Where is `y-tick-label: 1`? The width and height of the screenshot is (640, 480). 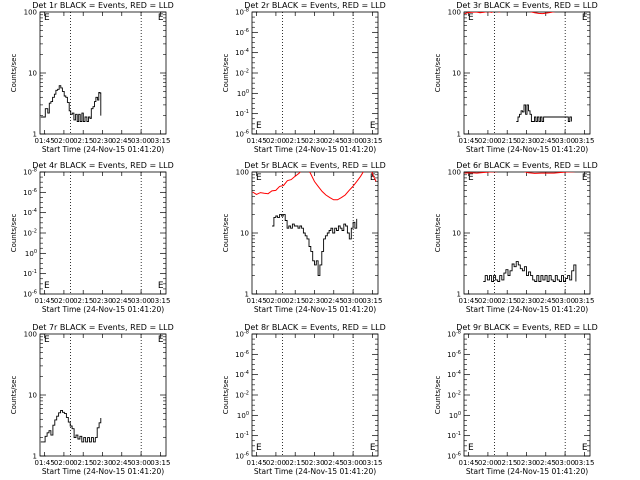
y-tick-label: 1 is located at coordinates (35, 457).